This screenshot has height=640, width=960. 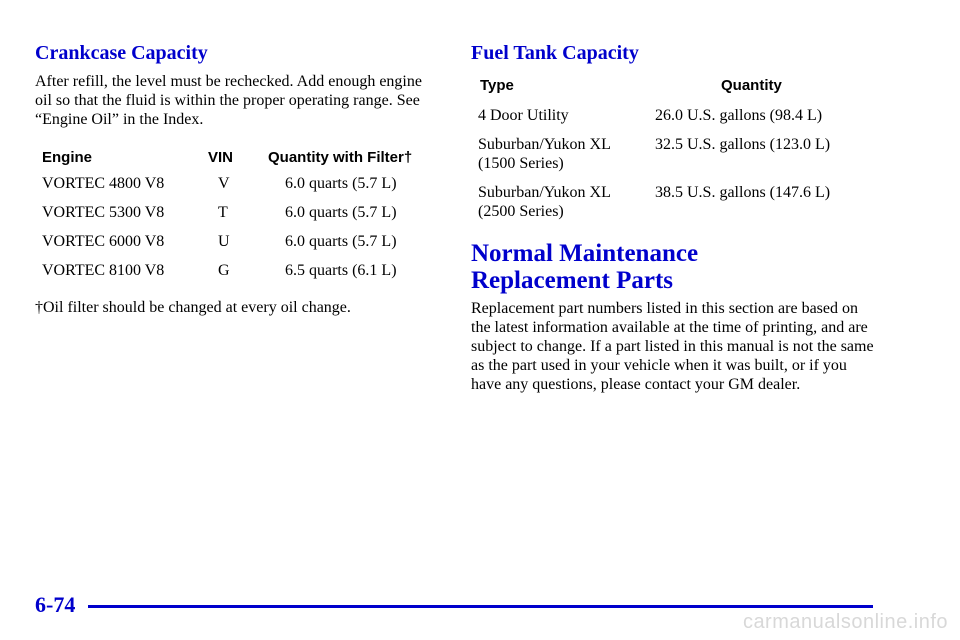 What do you see at coordinates (221, 157) in the screenshot?
I see `header-vin: VIN` at bounding box center [221, 157].